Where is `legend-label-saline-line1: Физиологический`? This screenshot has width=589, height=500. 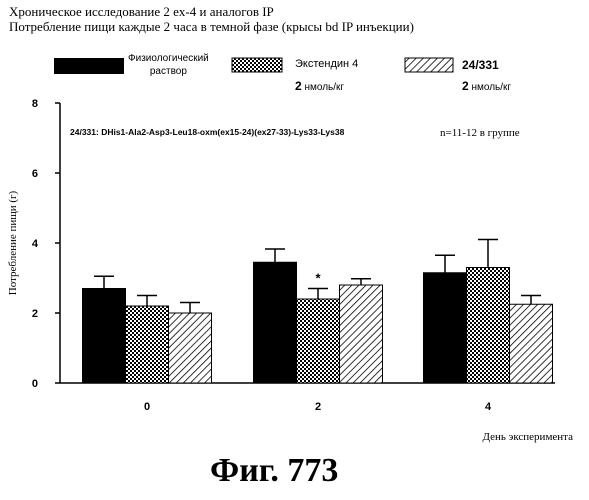 legend-label-saline-line1: Физиологический is located at coordinates (168, 58).